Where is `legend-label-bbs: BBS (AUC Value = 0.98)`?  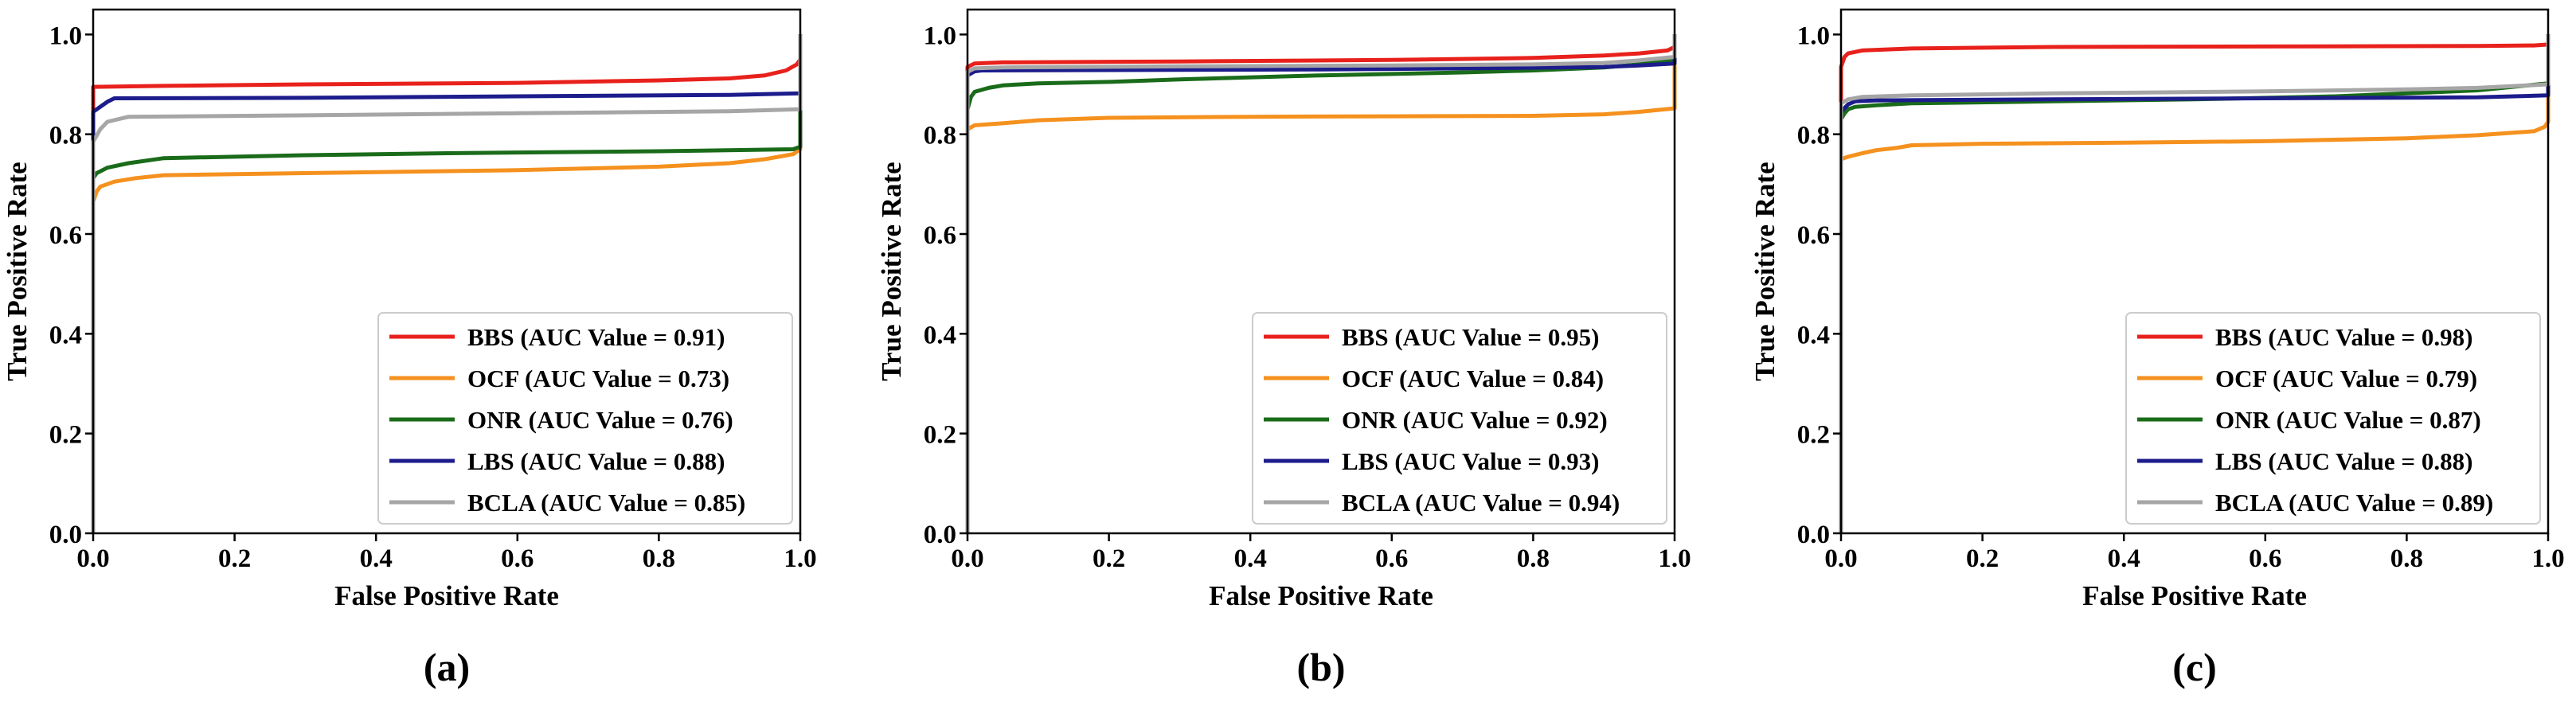
legend-label-bbs: BBS (AUC Value = 0.98) is located at coordinates (2344, 337).